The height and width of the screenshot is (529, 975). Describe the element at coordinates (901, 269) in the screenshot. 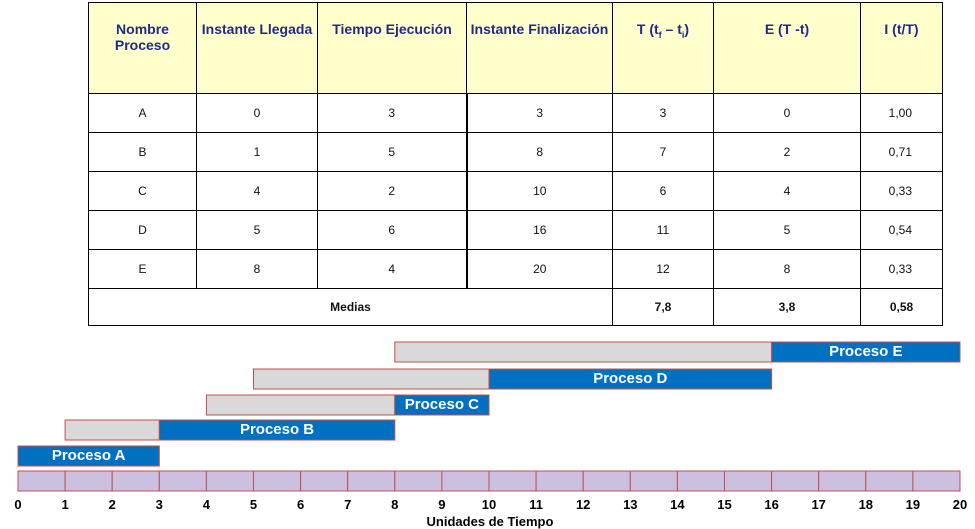

I see `cell-i: 0,33` at that location.